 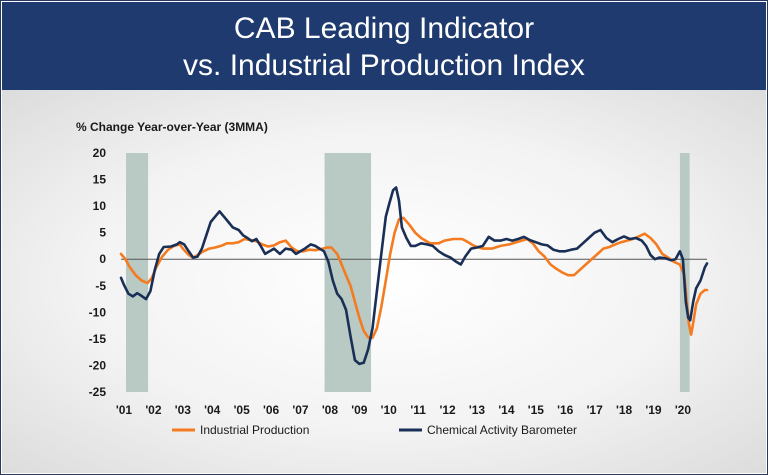 What do you see at coordinates (506, 410) in the screenshot?
I see `x-tick-label: '14` at bounding box center [506, 410].